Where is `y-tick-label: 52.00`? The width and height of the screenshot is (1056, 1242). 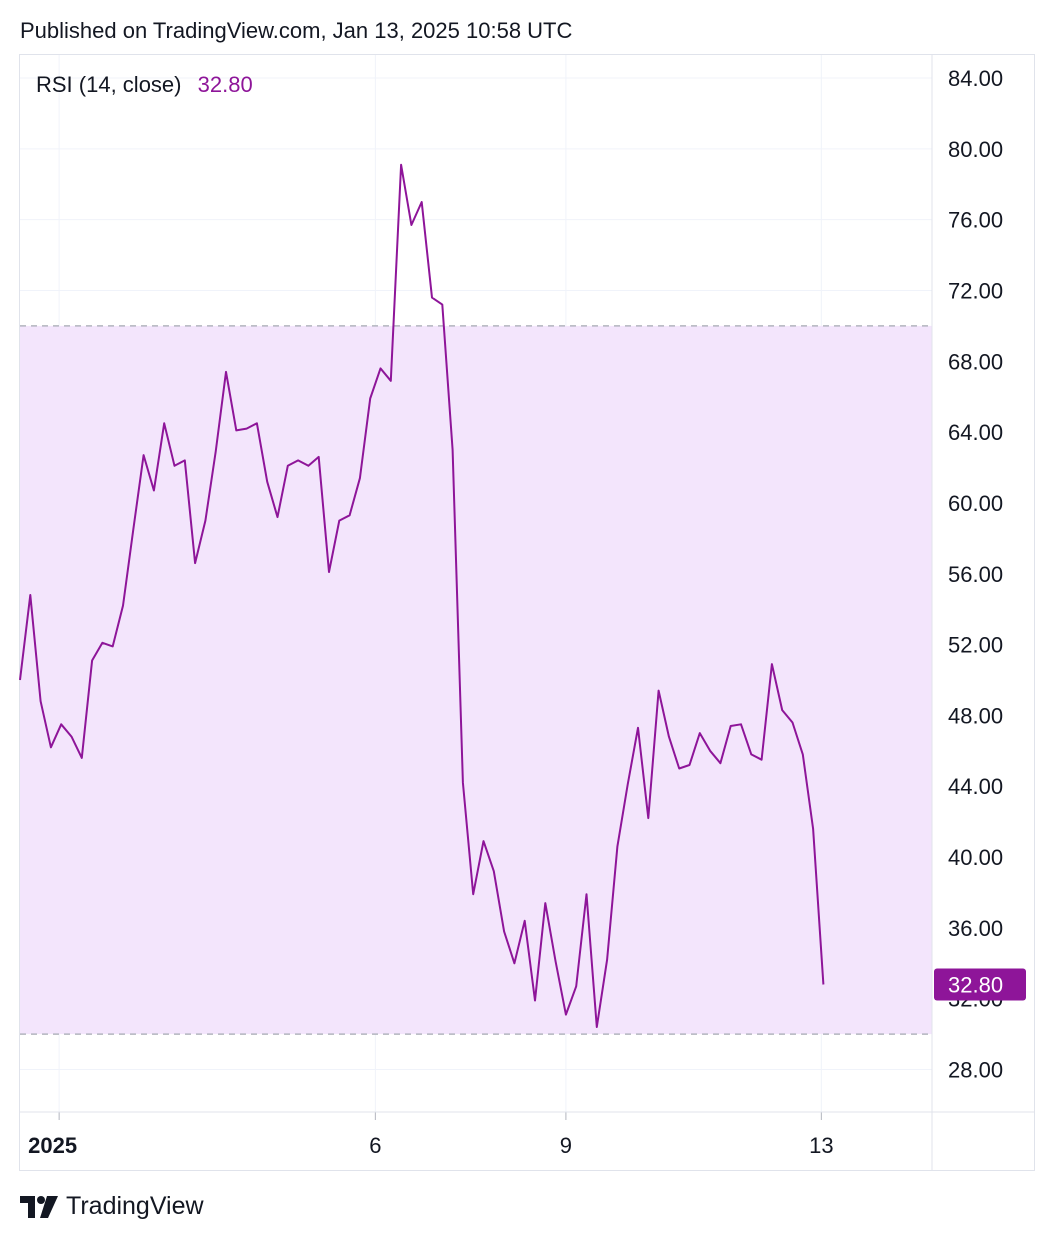 y-tick-label: 52.00 is located at coordinates (975, 645).